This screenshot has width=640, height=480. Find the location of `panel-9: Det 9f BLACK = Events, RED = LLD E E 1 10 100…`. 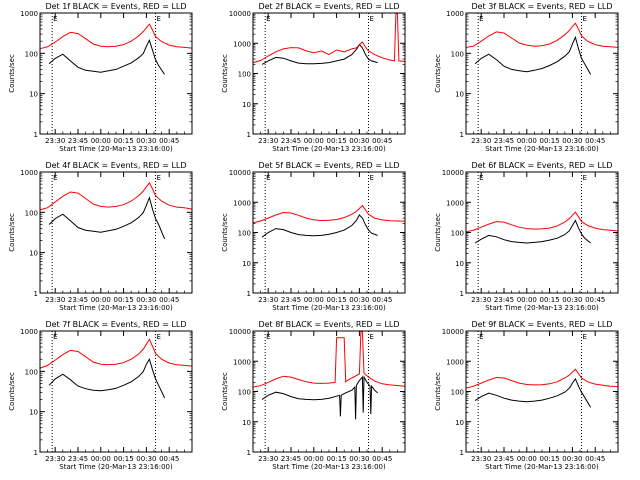

panel-9: Det 9f BLACK = Events, RED = LLD E E 1 10 100… is located at coordinates (526, 395).